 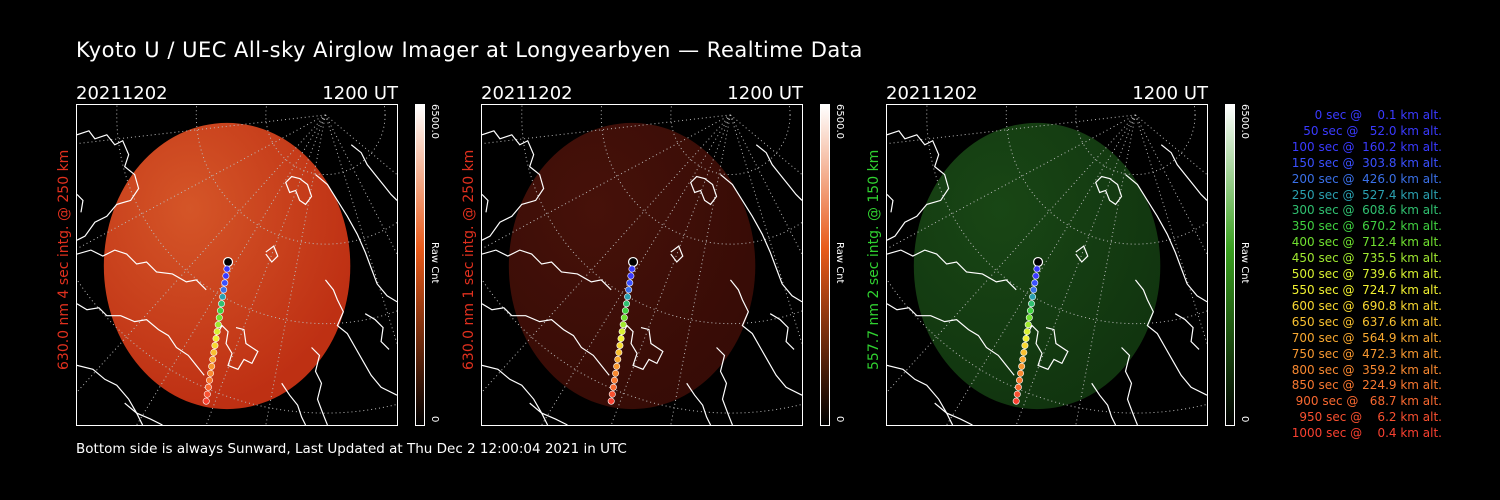 What do you see at coordinates (1368, 417) in the screenshot?
I see `legend-item: 950 sec @ 6.2 km alt.` at bounding box center [1368, 417].